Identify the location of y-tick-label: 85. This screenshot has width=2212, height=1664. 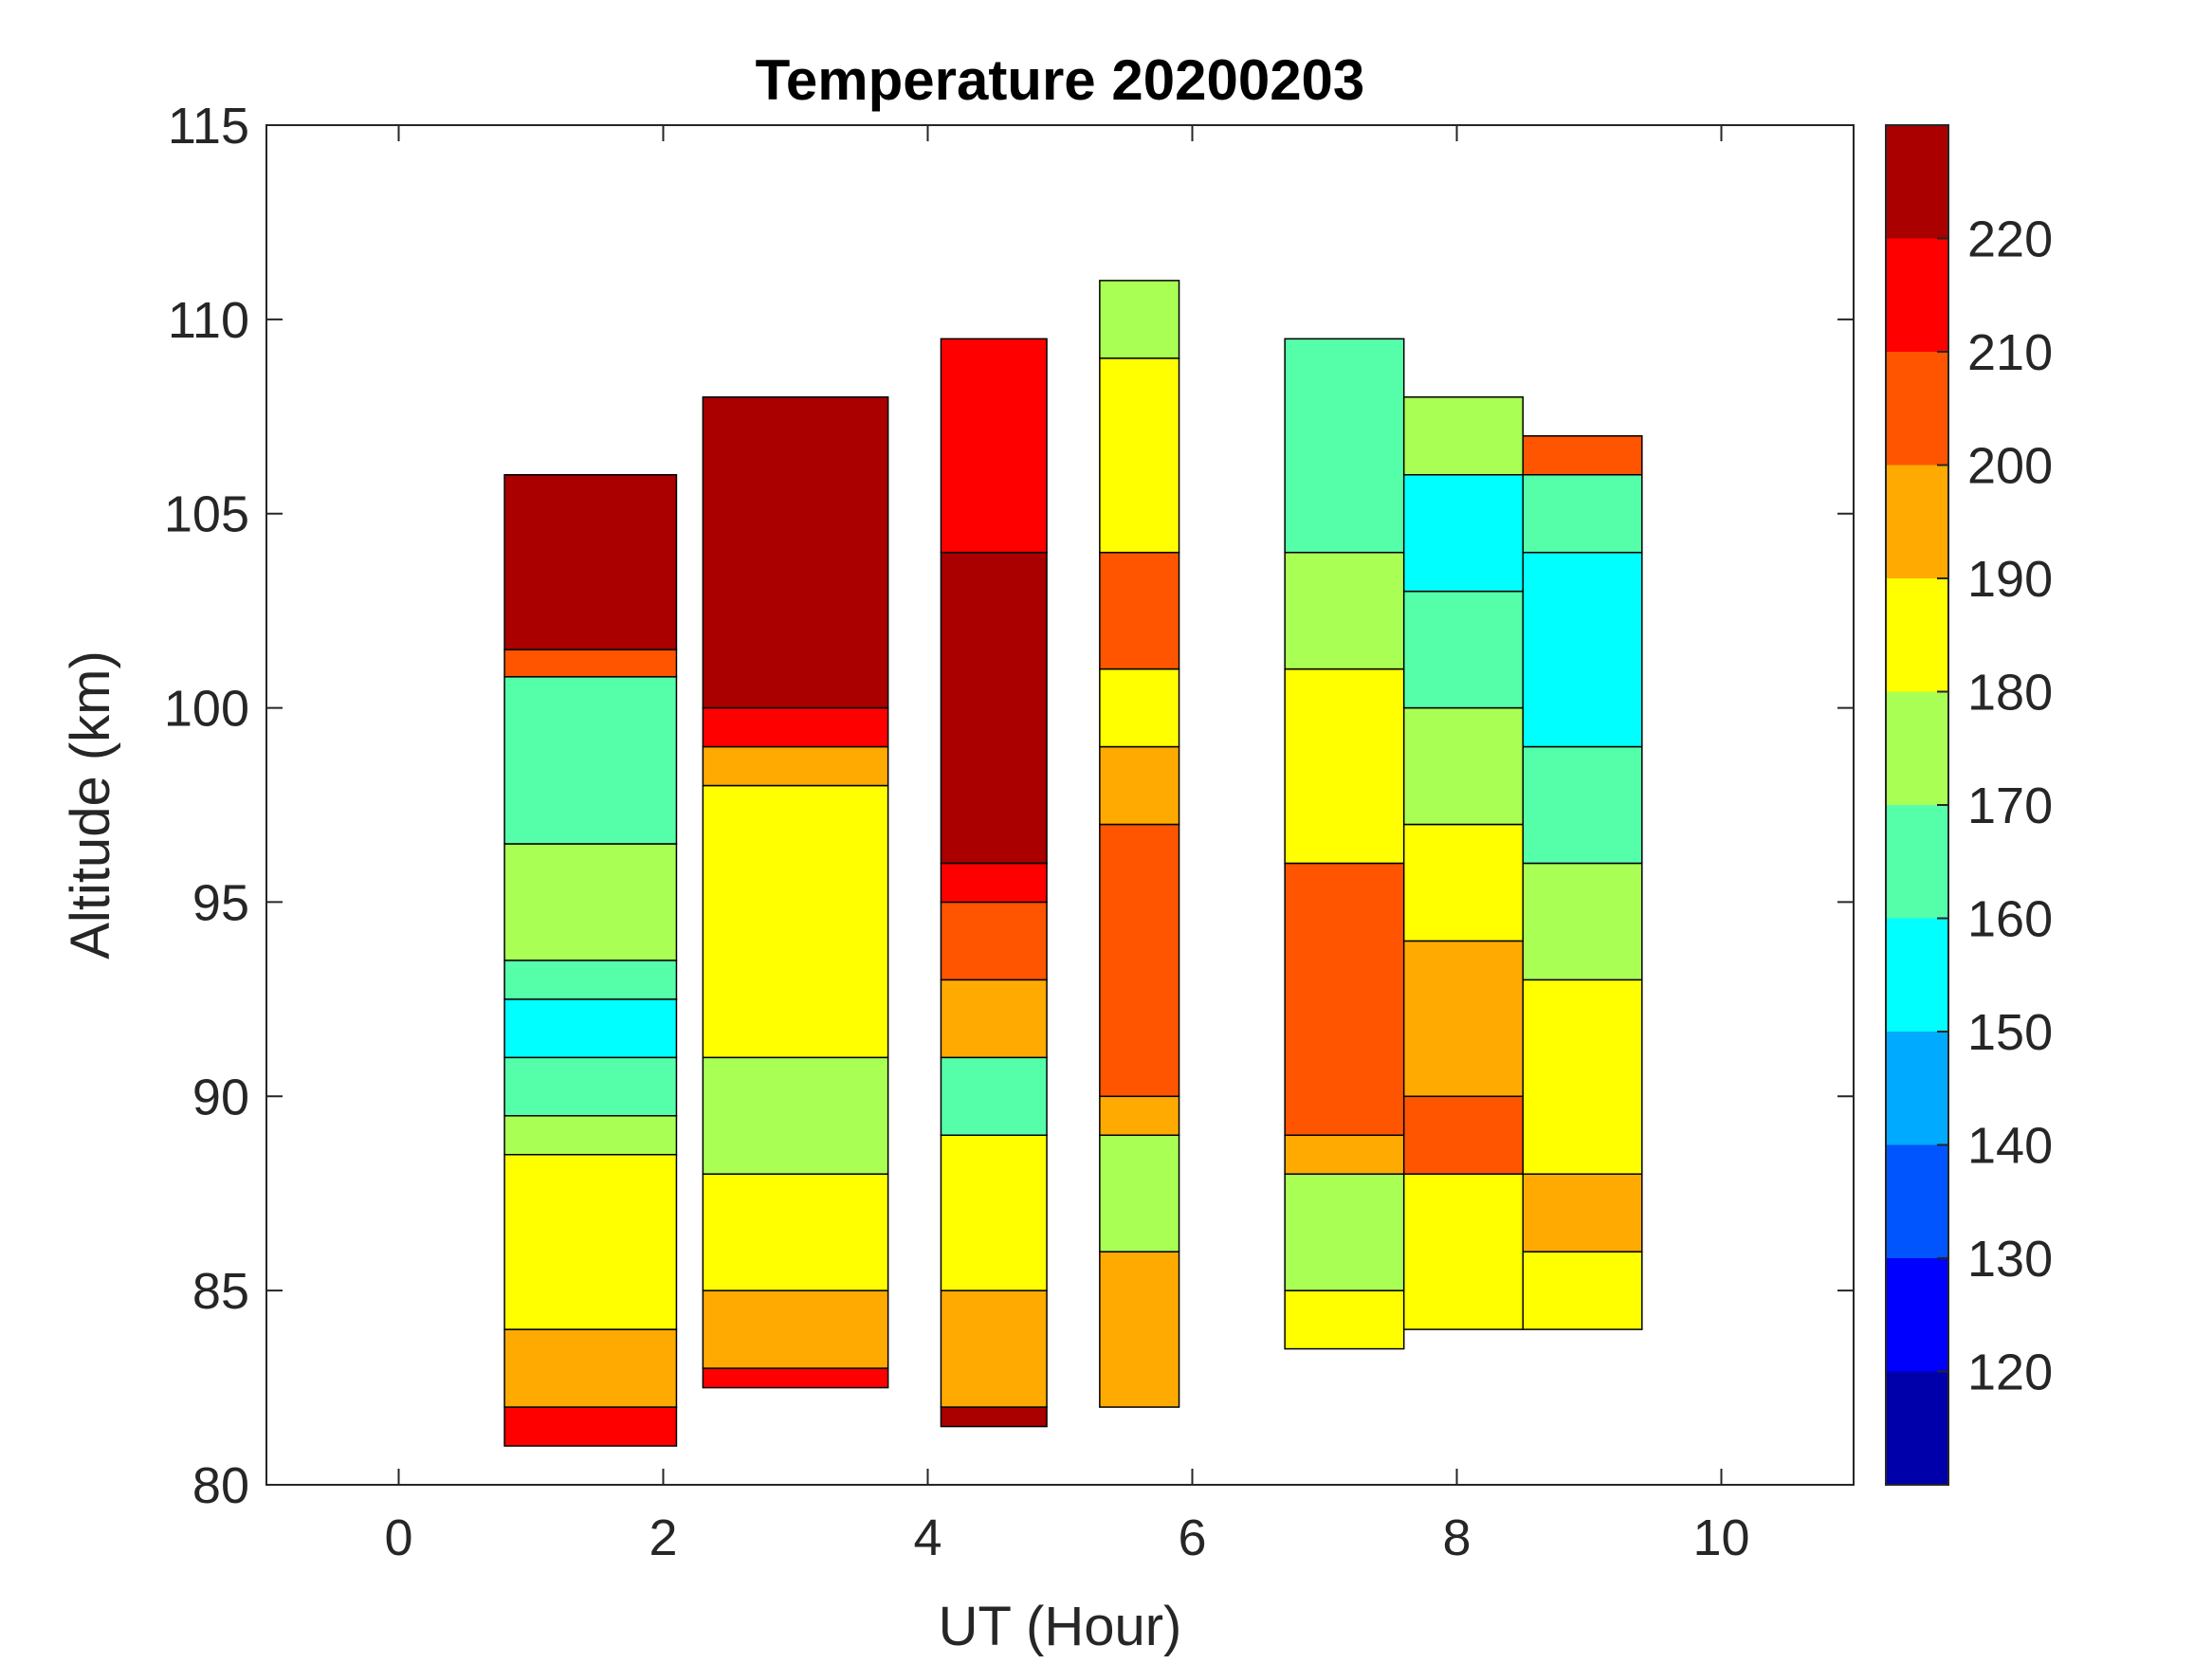
(220, 1291).